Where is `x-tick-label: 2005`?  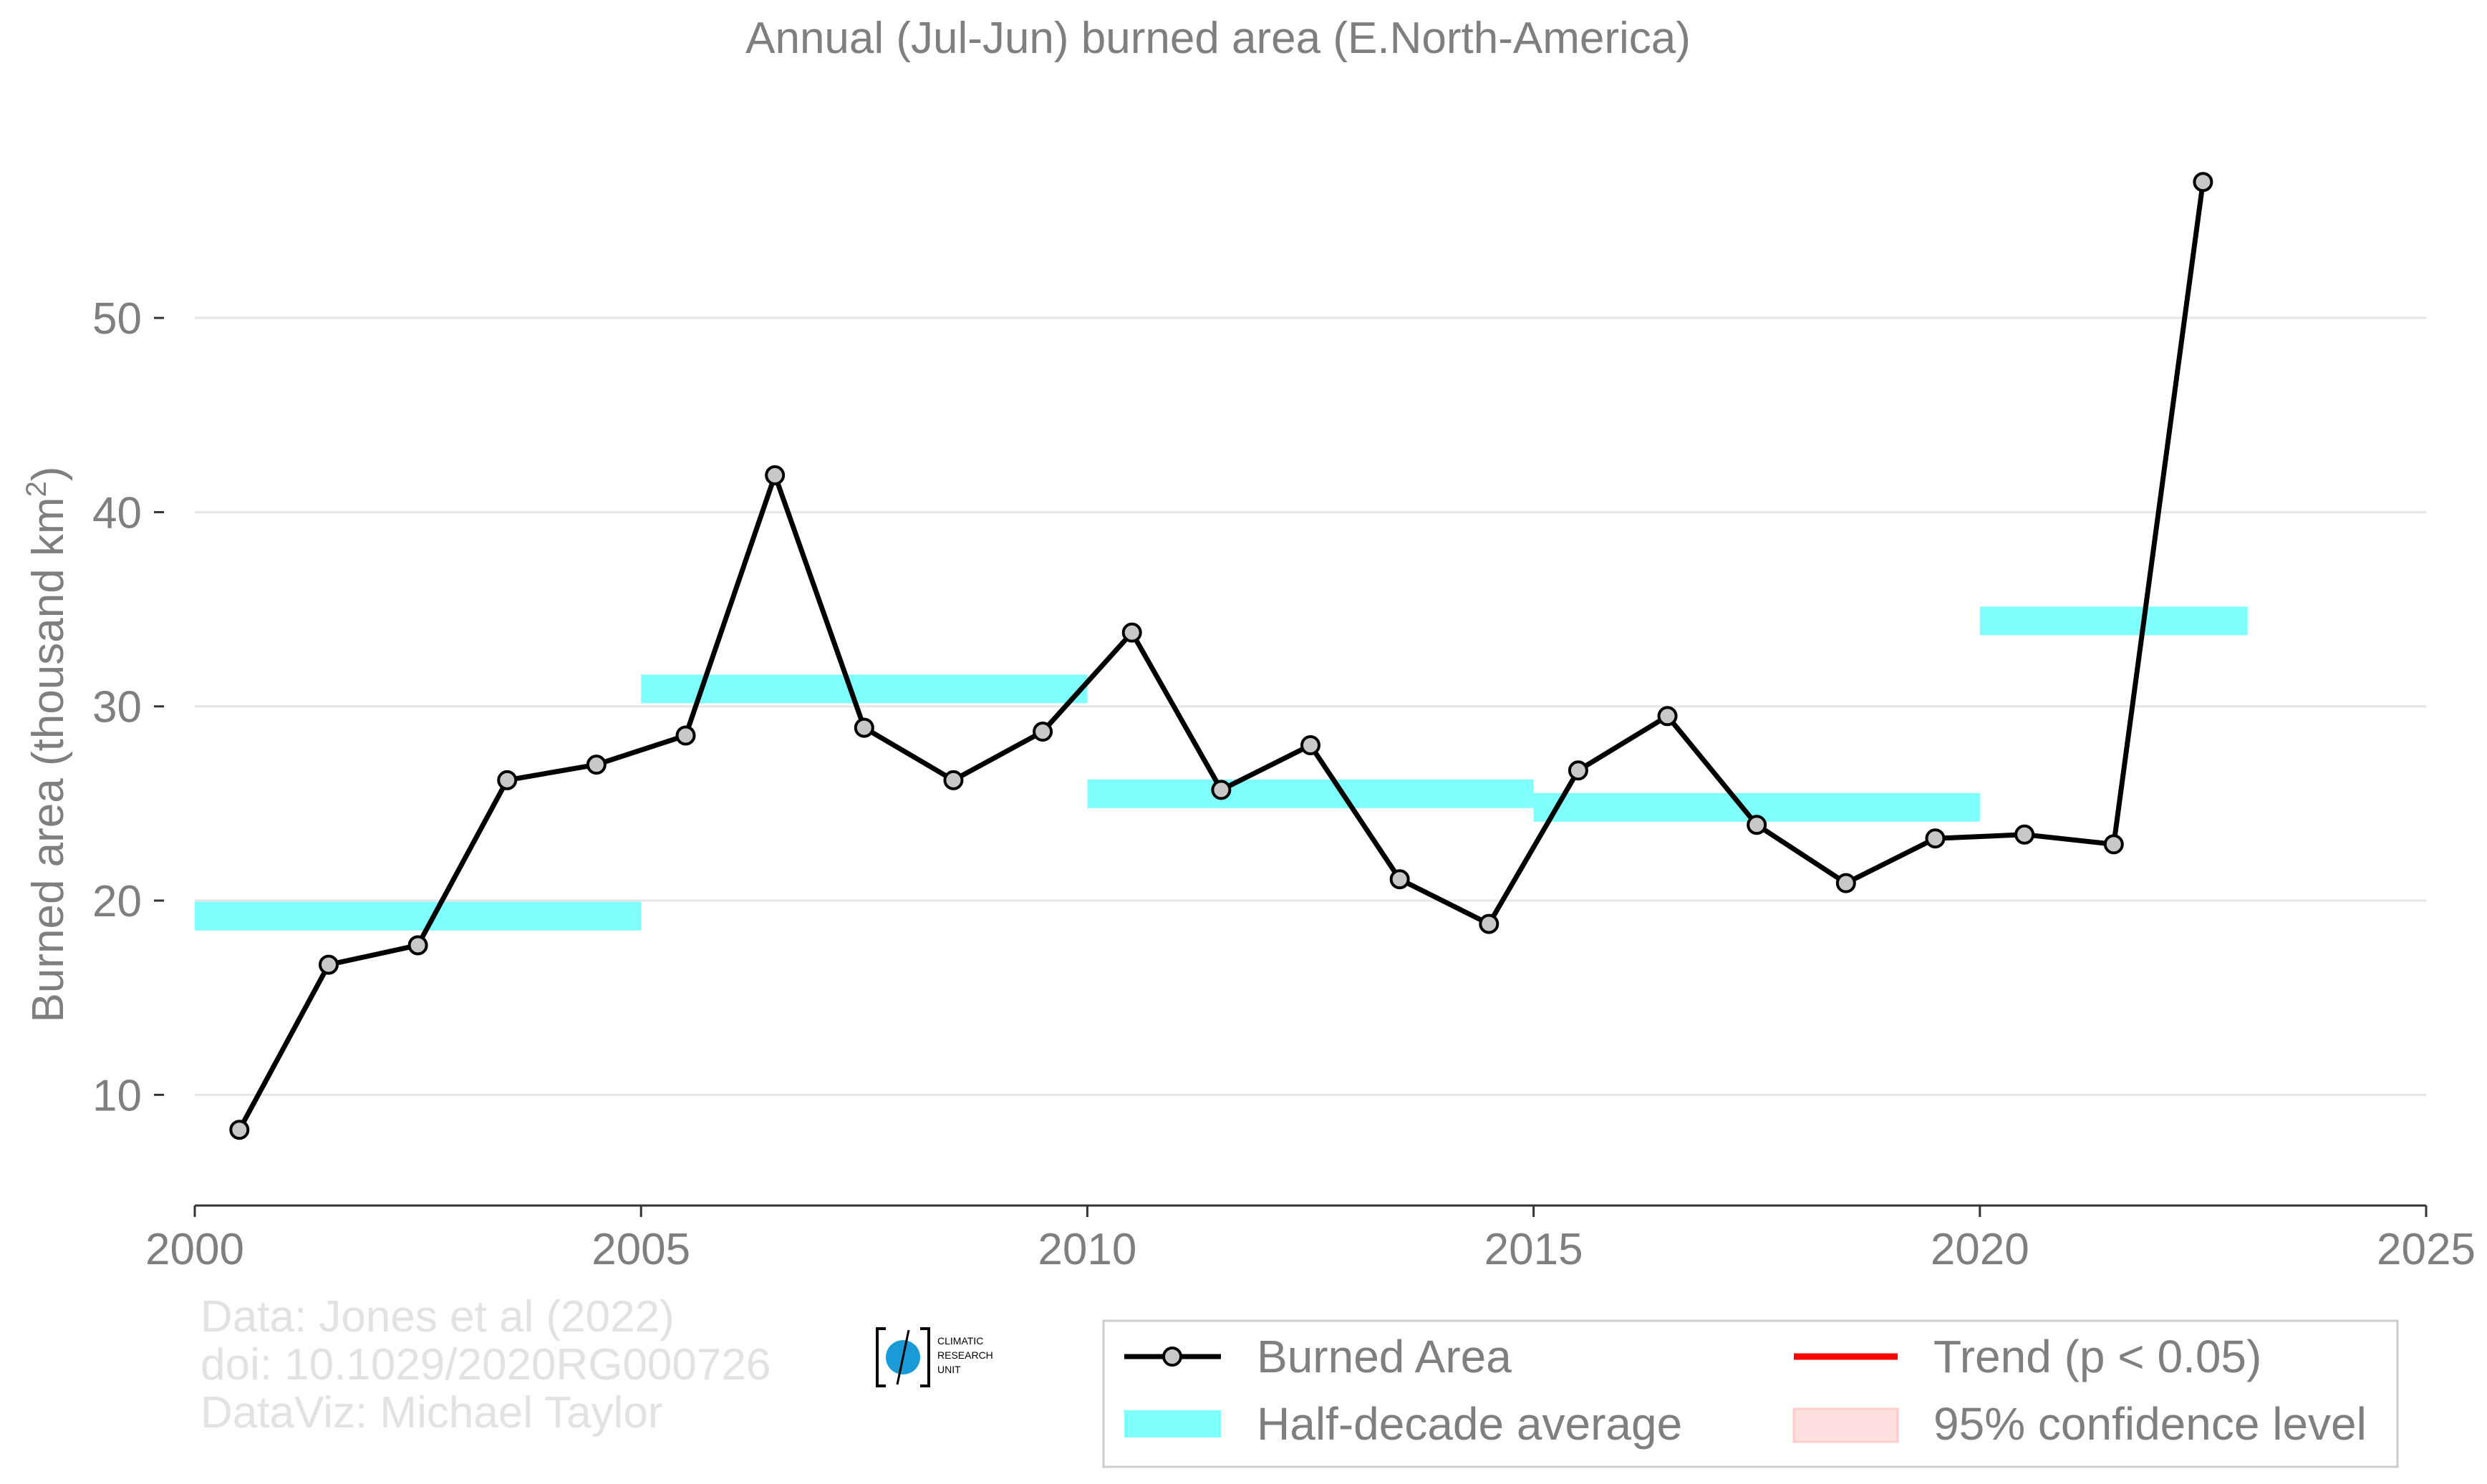
x-tick-label: 2005 is located at coordinates (640, 1249).